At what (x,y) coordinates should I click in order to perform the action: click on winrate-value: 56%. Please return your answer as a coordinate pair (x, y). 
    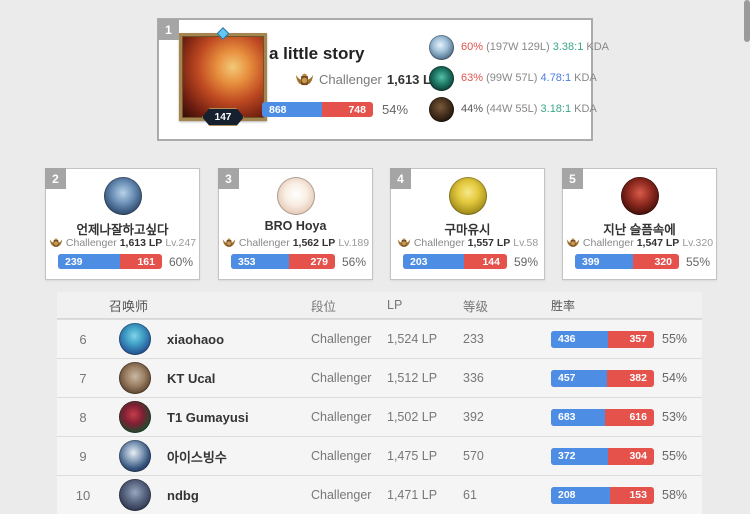
    Looking at the image, I should click on (354, 261).